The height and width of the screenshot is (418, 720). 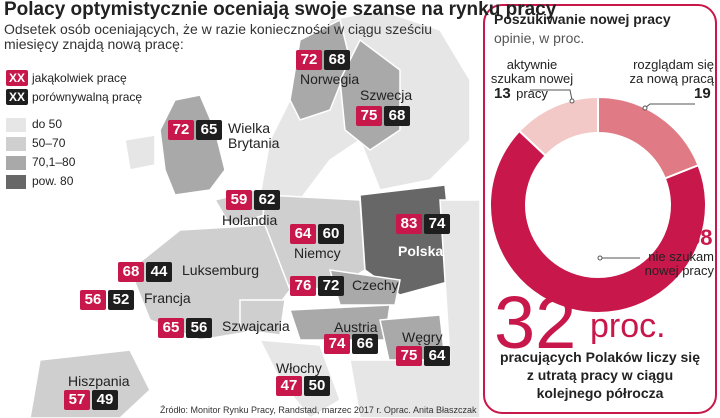 I want to click on donut-label: rozglądam się za nową pracą, so click(x=671, y=72).